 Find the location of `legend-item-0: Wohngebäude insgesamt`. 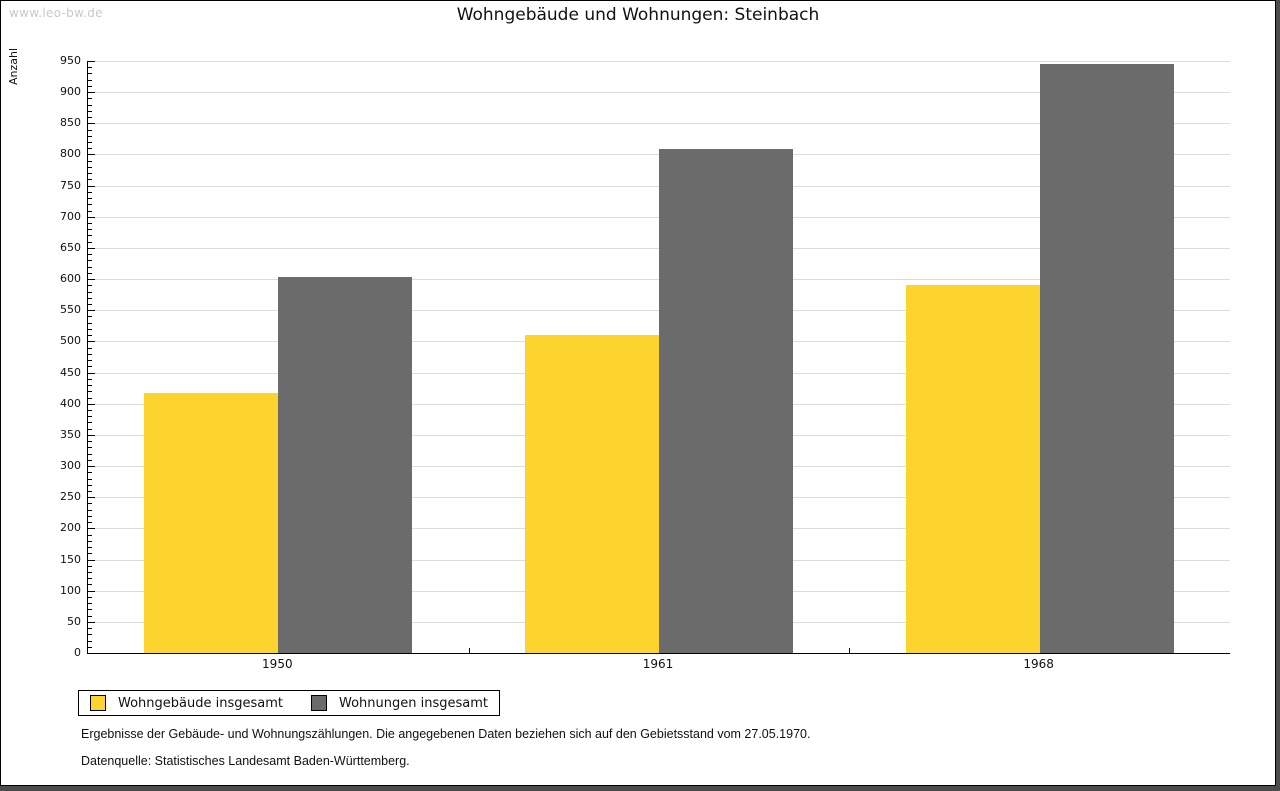

legend-item-0: Wohngebäude insgesamt is located at coordinates (186, 703).